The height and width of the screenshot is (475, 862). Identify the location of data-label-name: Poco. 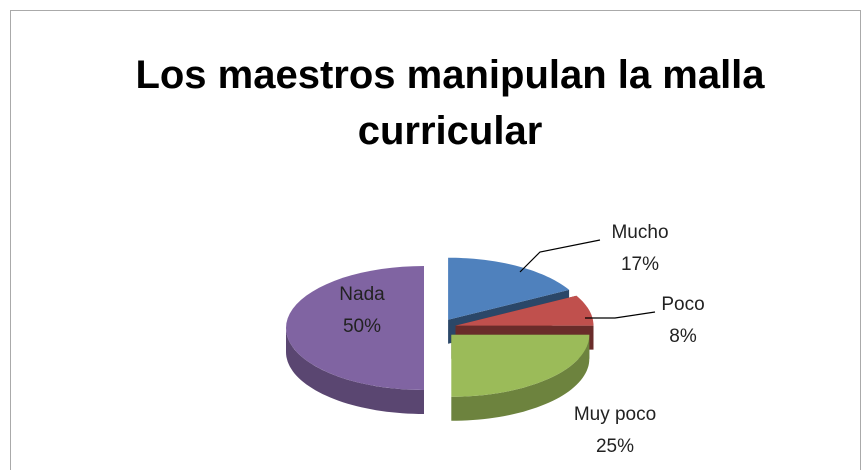
(682, 304).